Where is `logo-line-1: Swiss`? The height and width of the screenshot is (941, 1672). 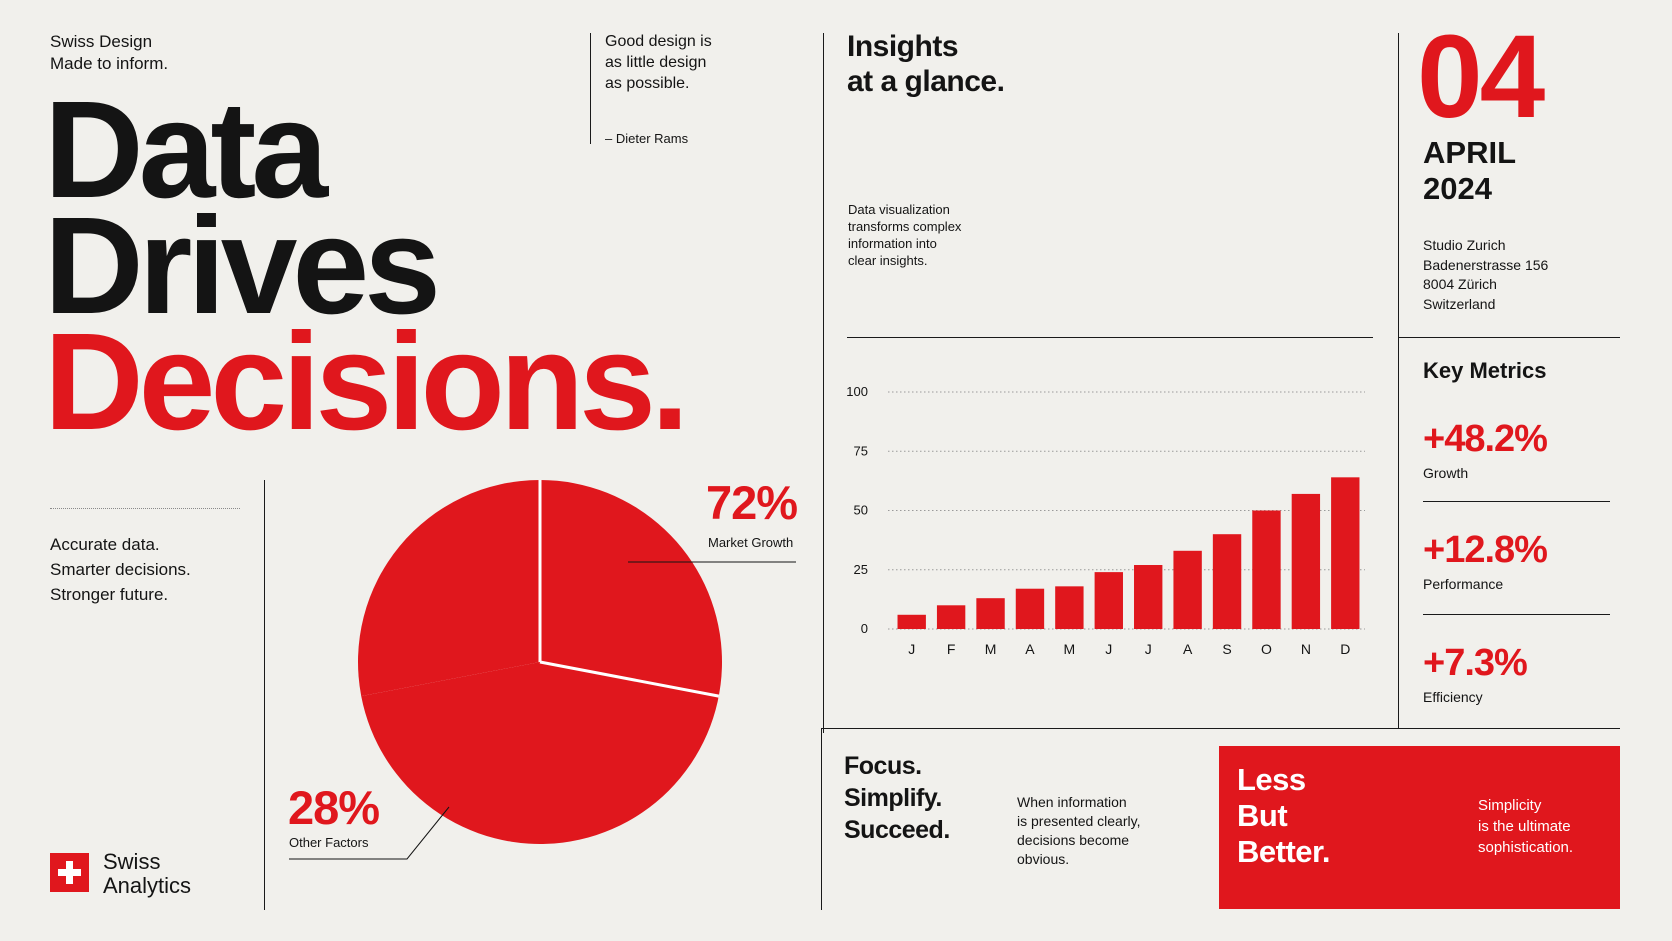
logo-line-1: Swiss is located at coordinates (132, 861).